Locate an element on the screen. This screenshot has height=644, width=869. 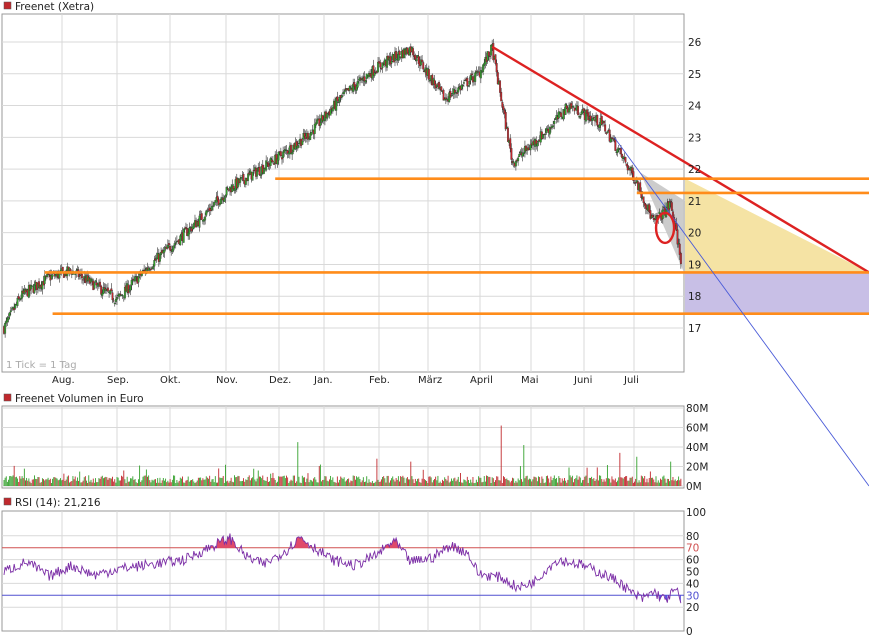
volume-legend: Freenet Volumen in Euro is located at coordinates (79, 399).